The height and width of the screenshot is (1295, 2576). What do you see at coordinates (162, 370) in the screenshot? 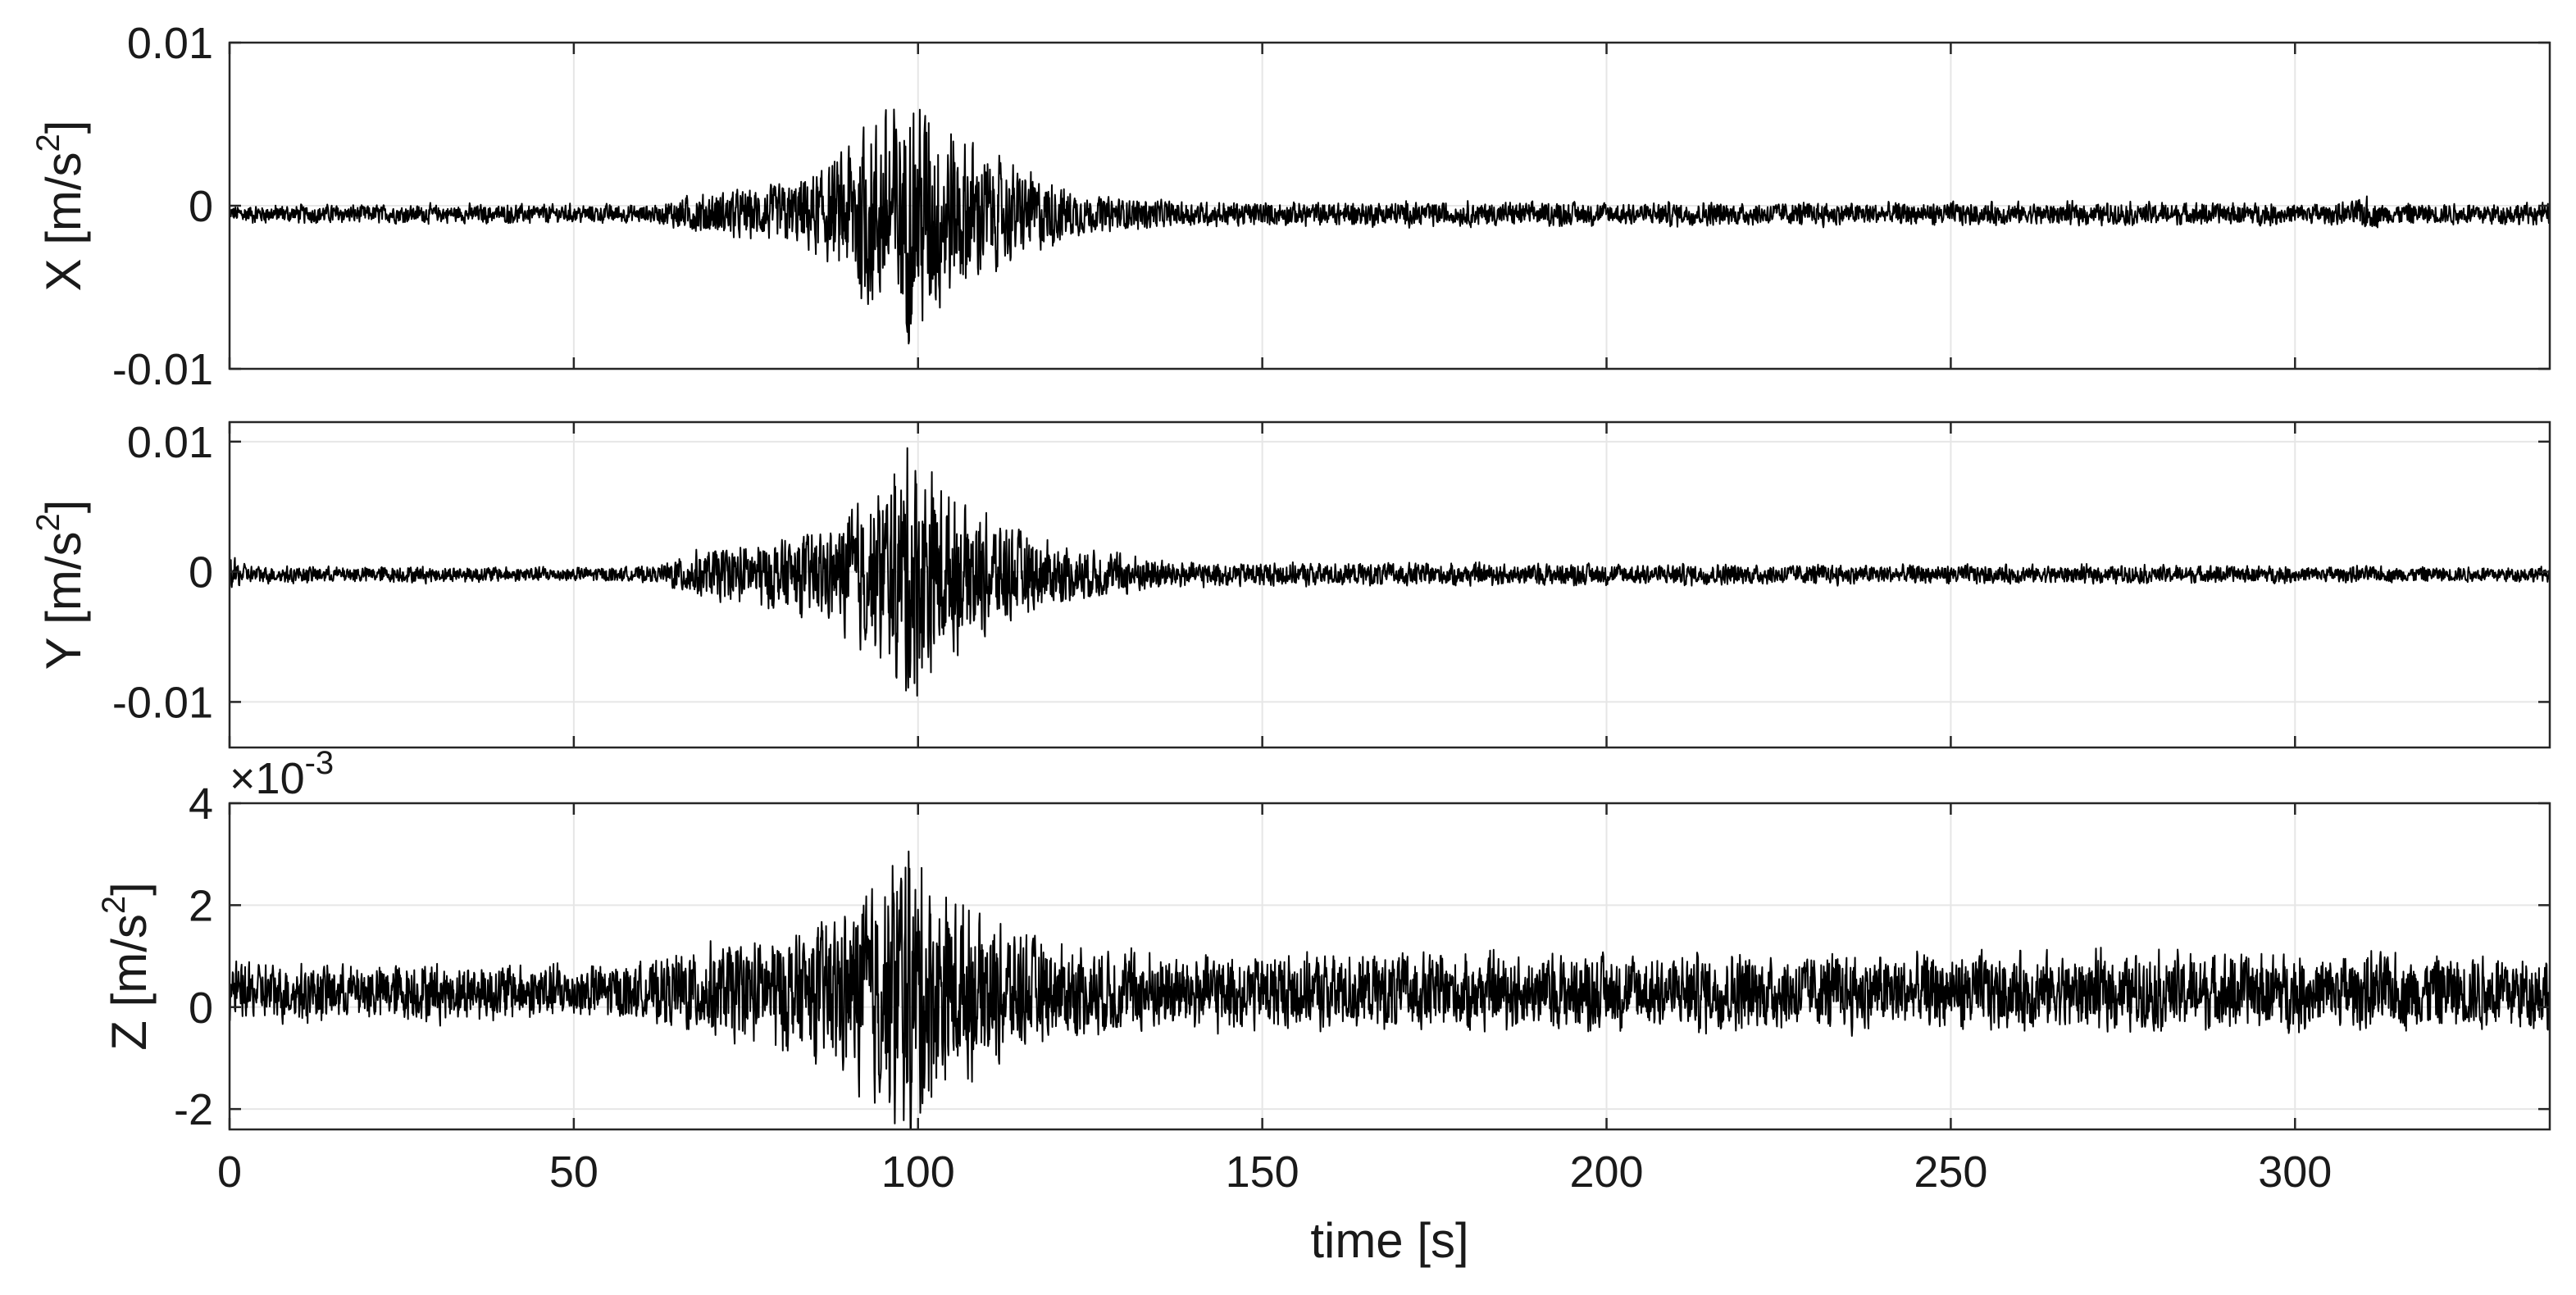
I see `panel-x-ytick-label-0: -0.01` at bounding box center [162, 370].